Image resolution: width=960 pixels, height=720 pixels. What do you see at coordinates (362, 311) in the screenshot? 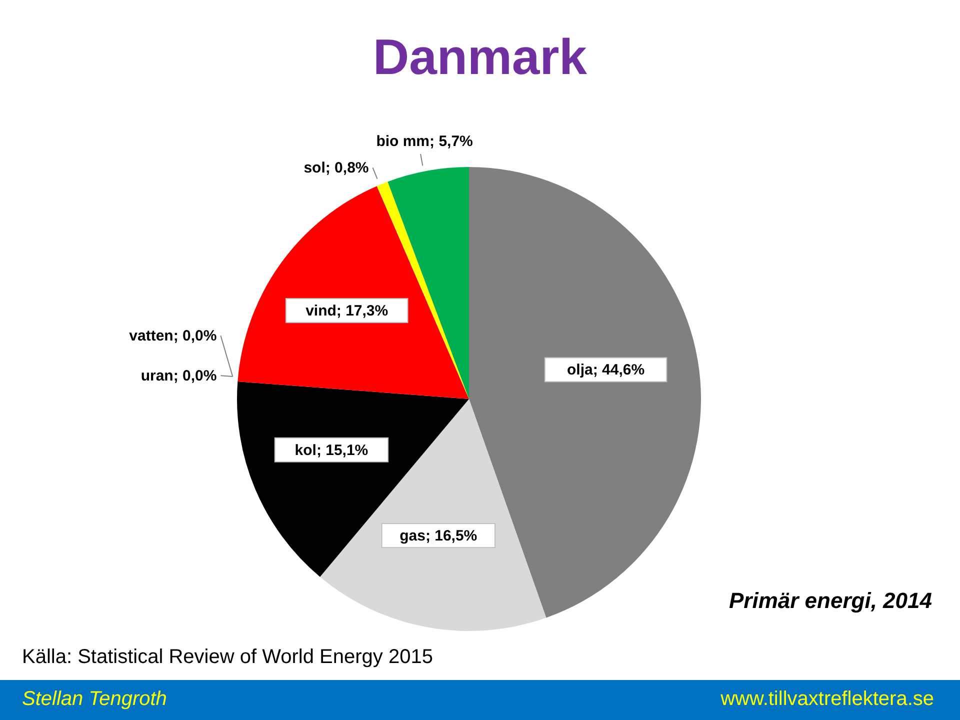
I see `data-label: ; 17,3%` at bounding box center [362, 311].